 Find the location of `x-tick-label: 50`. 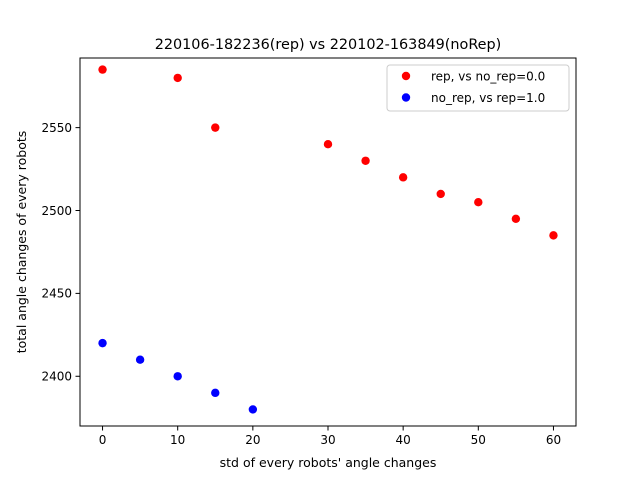

x-tick-label: 50 is located at coordinates (478, 440).